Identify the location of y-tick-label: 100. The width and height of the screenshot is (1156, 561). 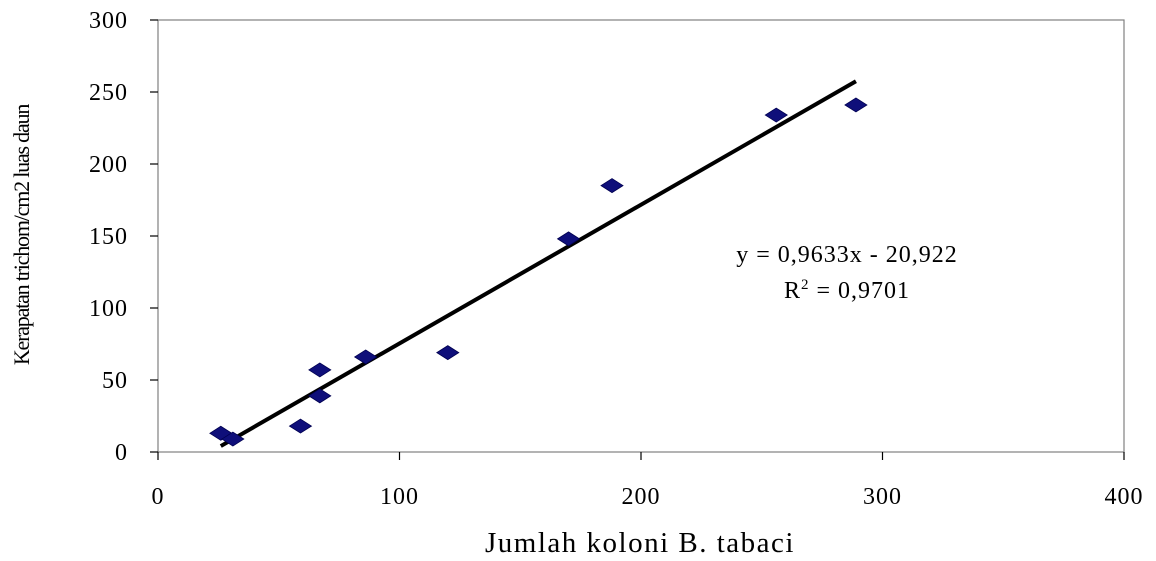
(108, 309).